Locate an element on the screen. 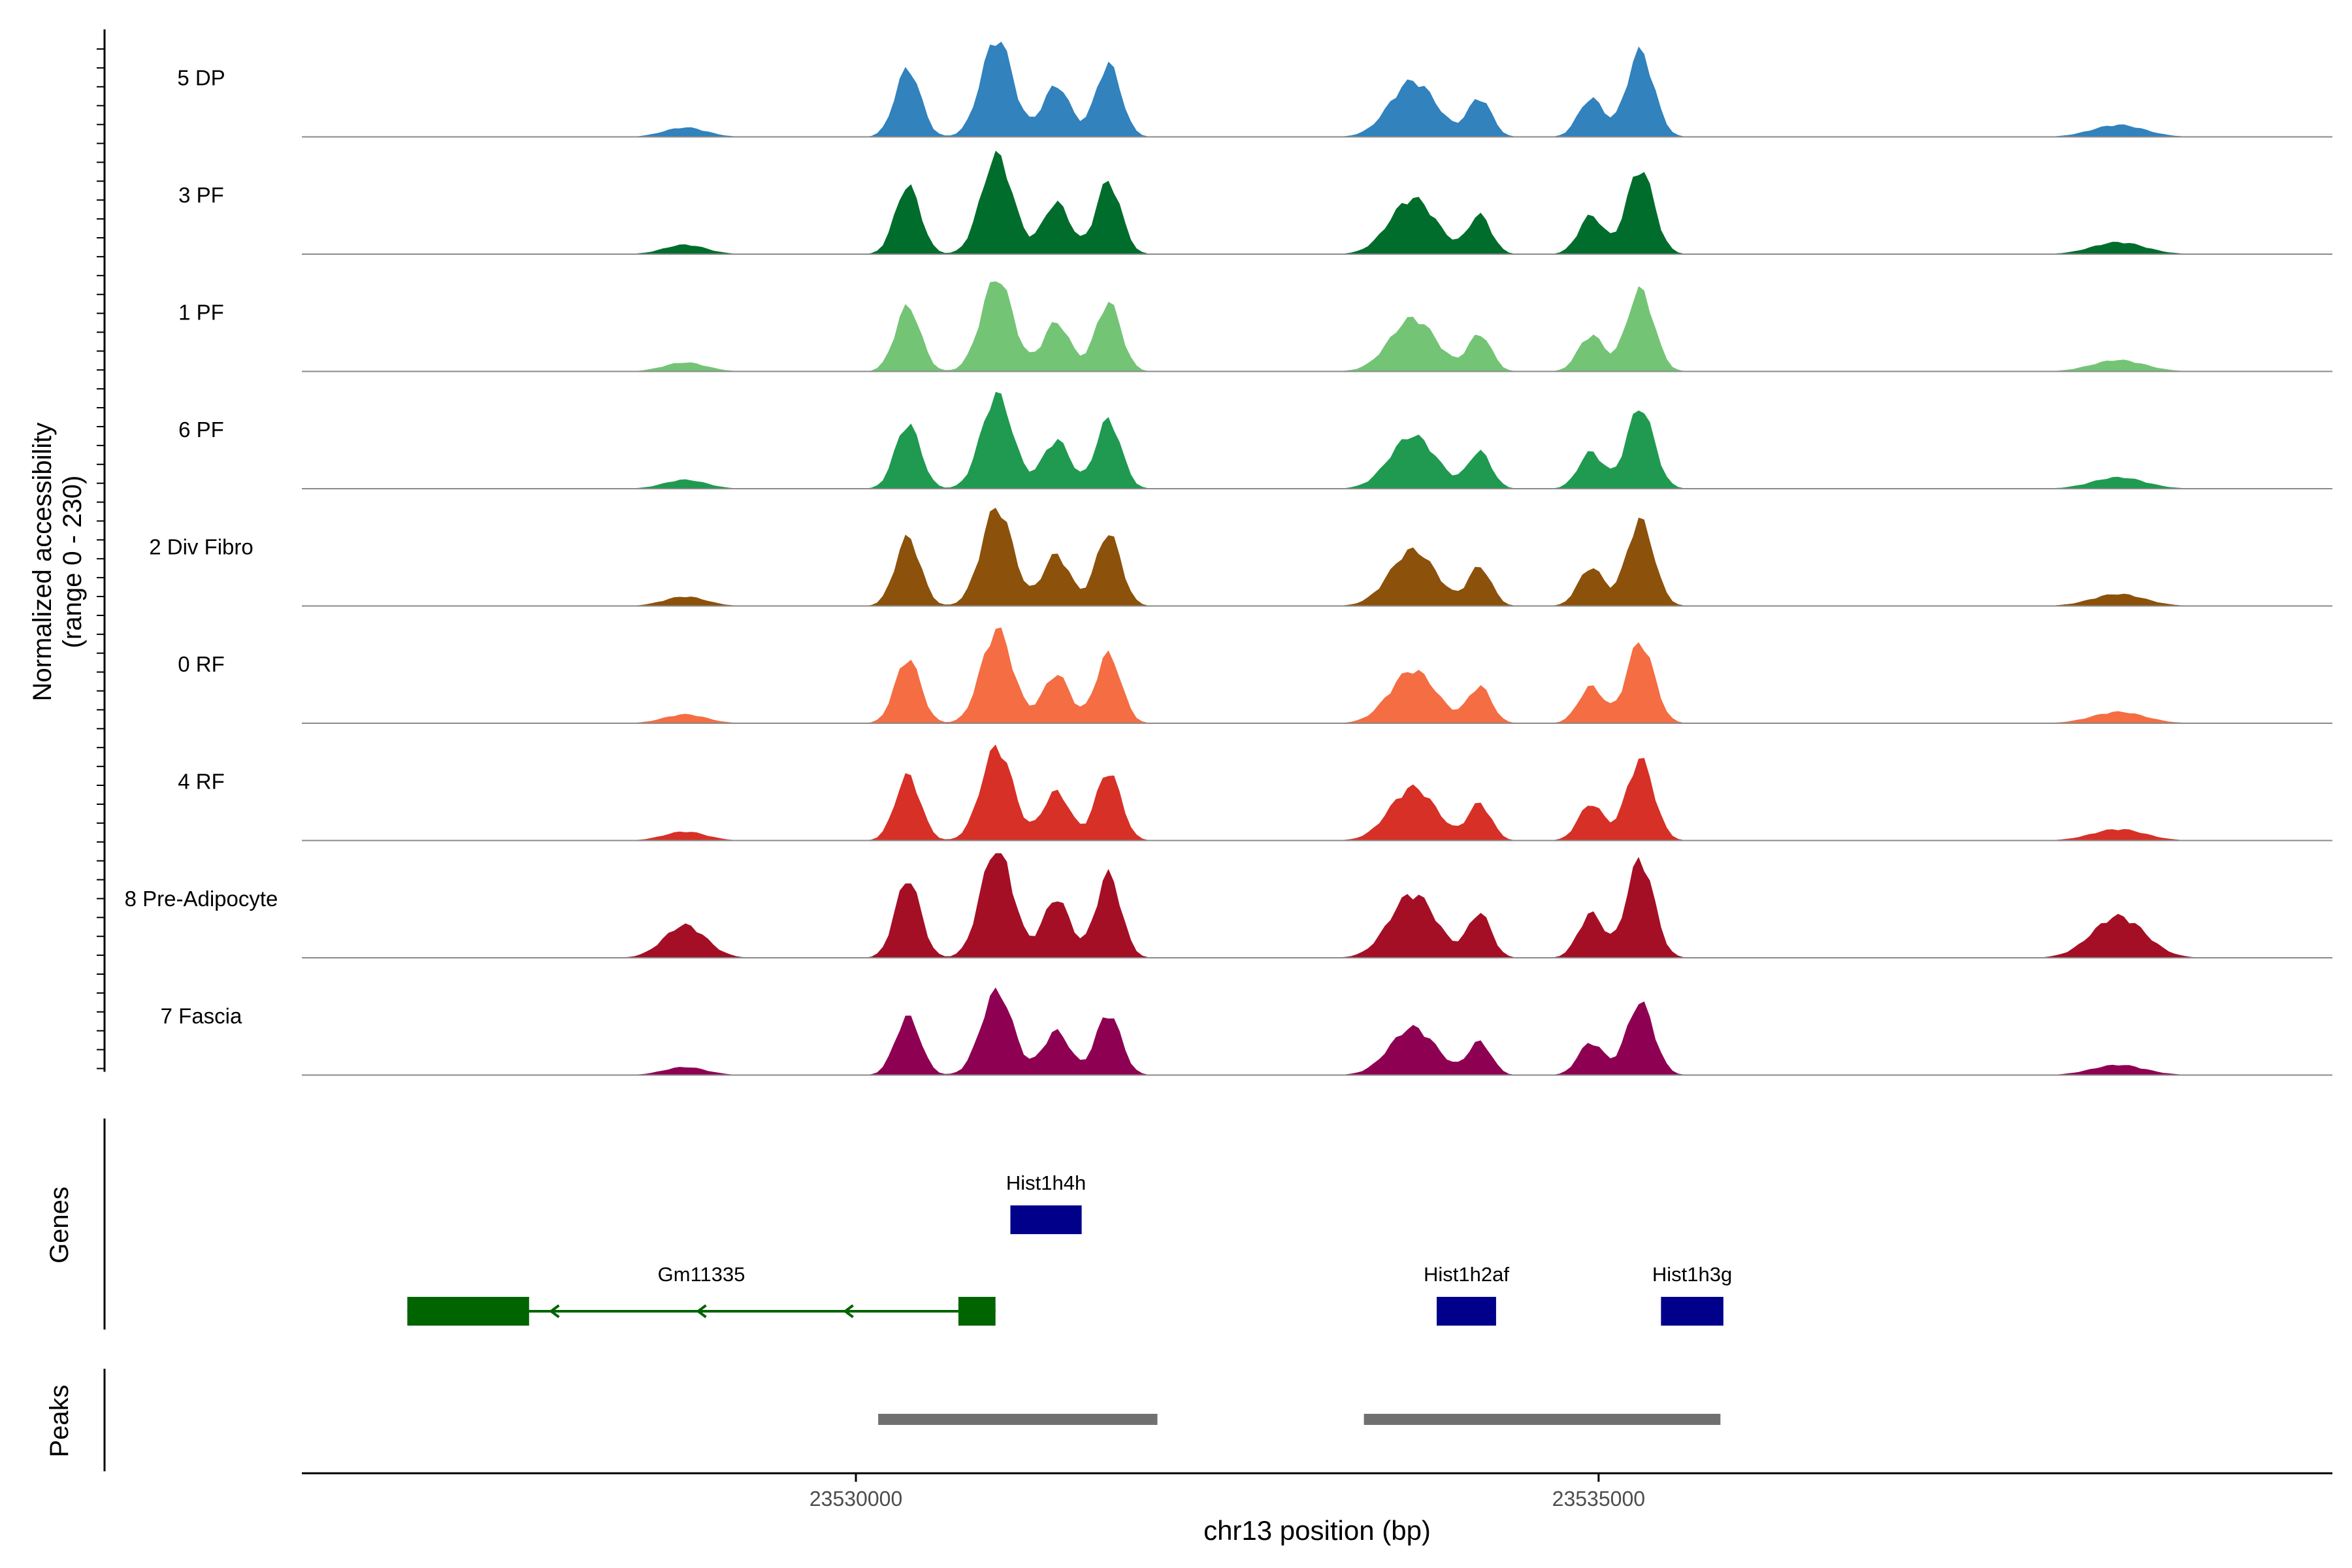  peaks-track is located at coordinates (912, 1420).